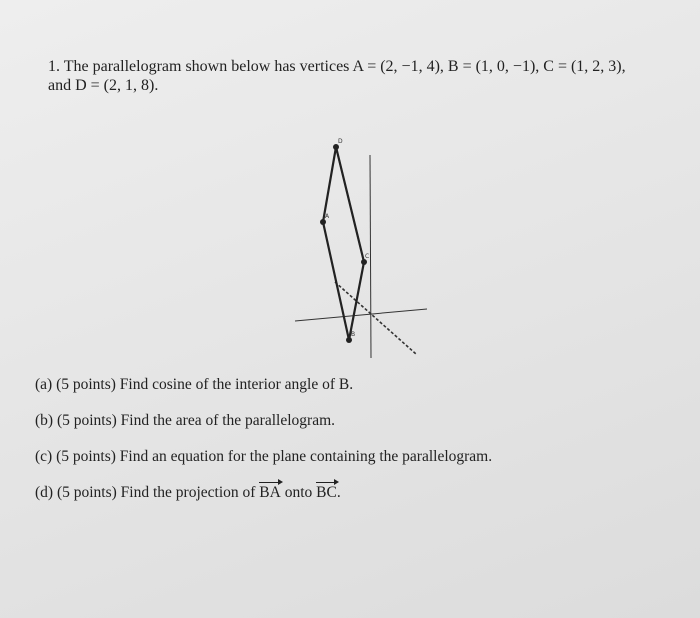 Image resolution: width=700 pixels, height=618 pixels. Describe the element at coordinates (340, 141) in the screenshot. I see `vertex-label: D` at that location.